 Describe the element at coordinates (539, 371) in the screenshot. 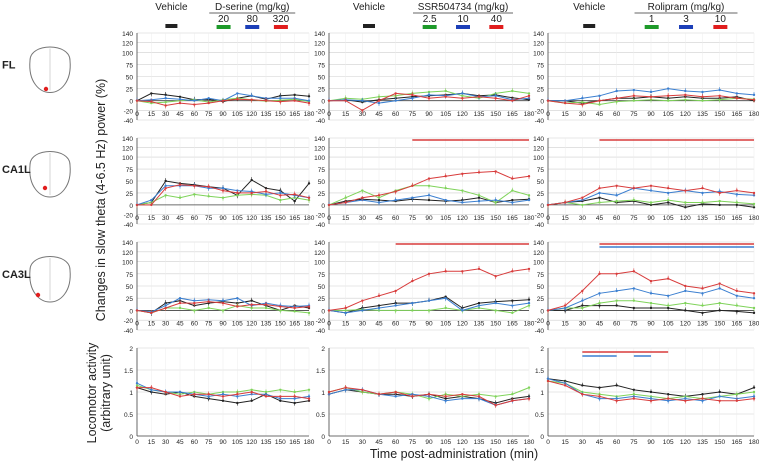

I see `y-tick-label: 1.5` at that location.